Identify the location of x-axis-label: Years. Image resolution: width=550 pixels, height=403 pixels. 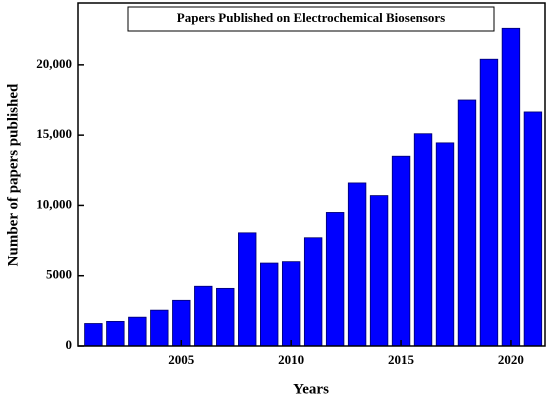
(311, 389).